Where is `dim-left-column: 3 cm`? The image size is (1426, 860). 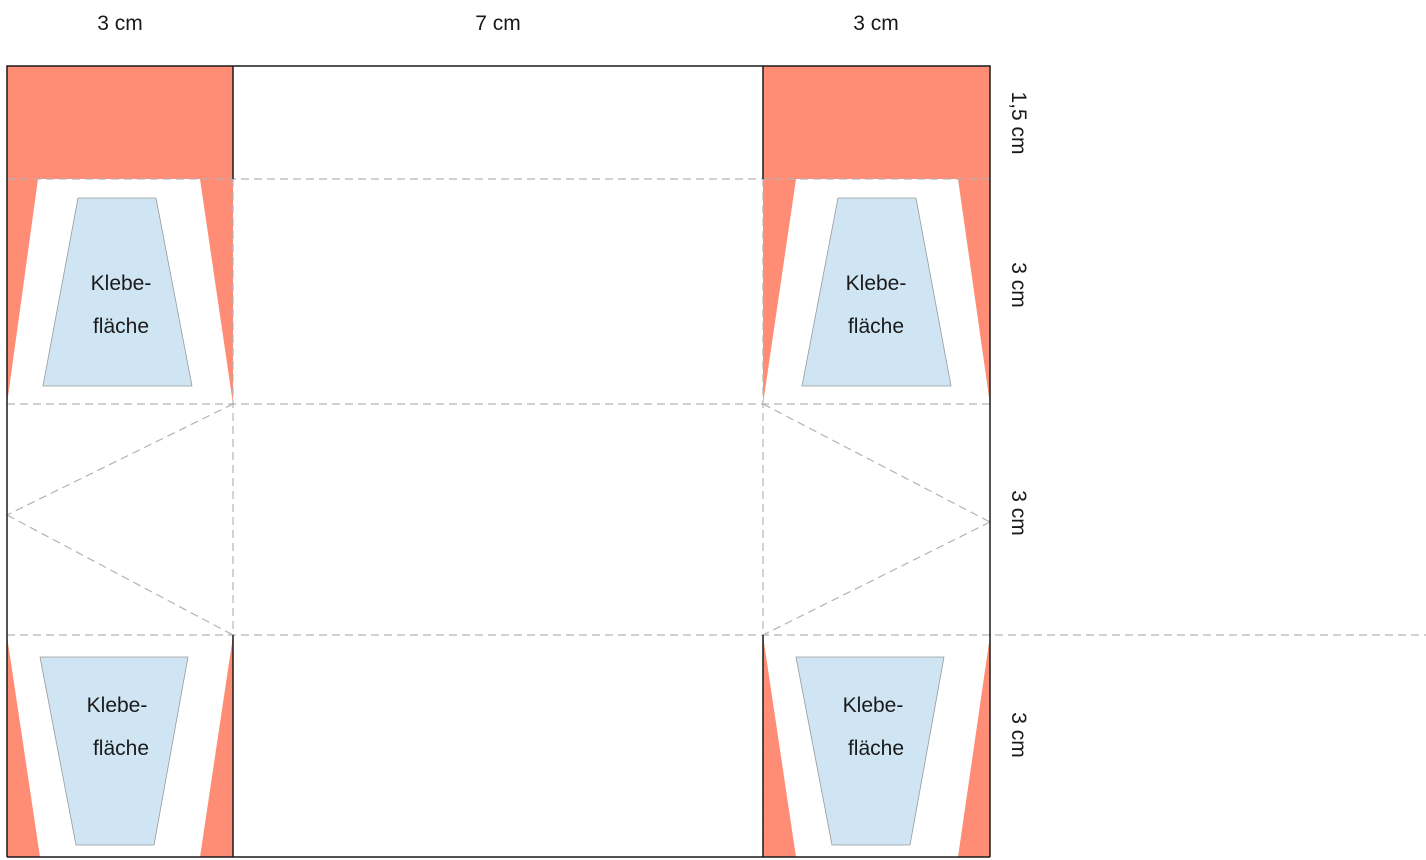
dim-left-column: 3 cm is located at coordinates (120, 23).